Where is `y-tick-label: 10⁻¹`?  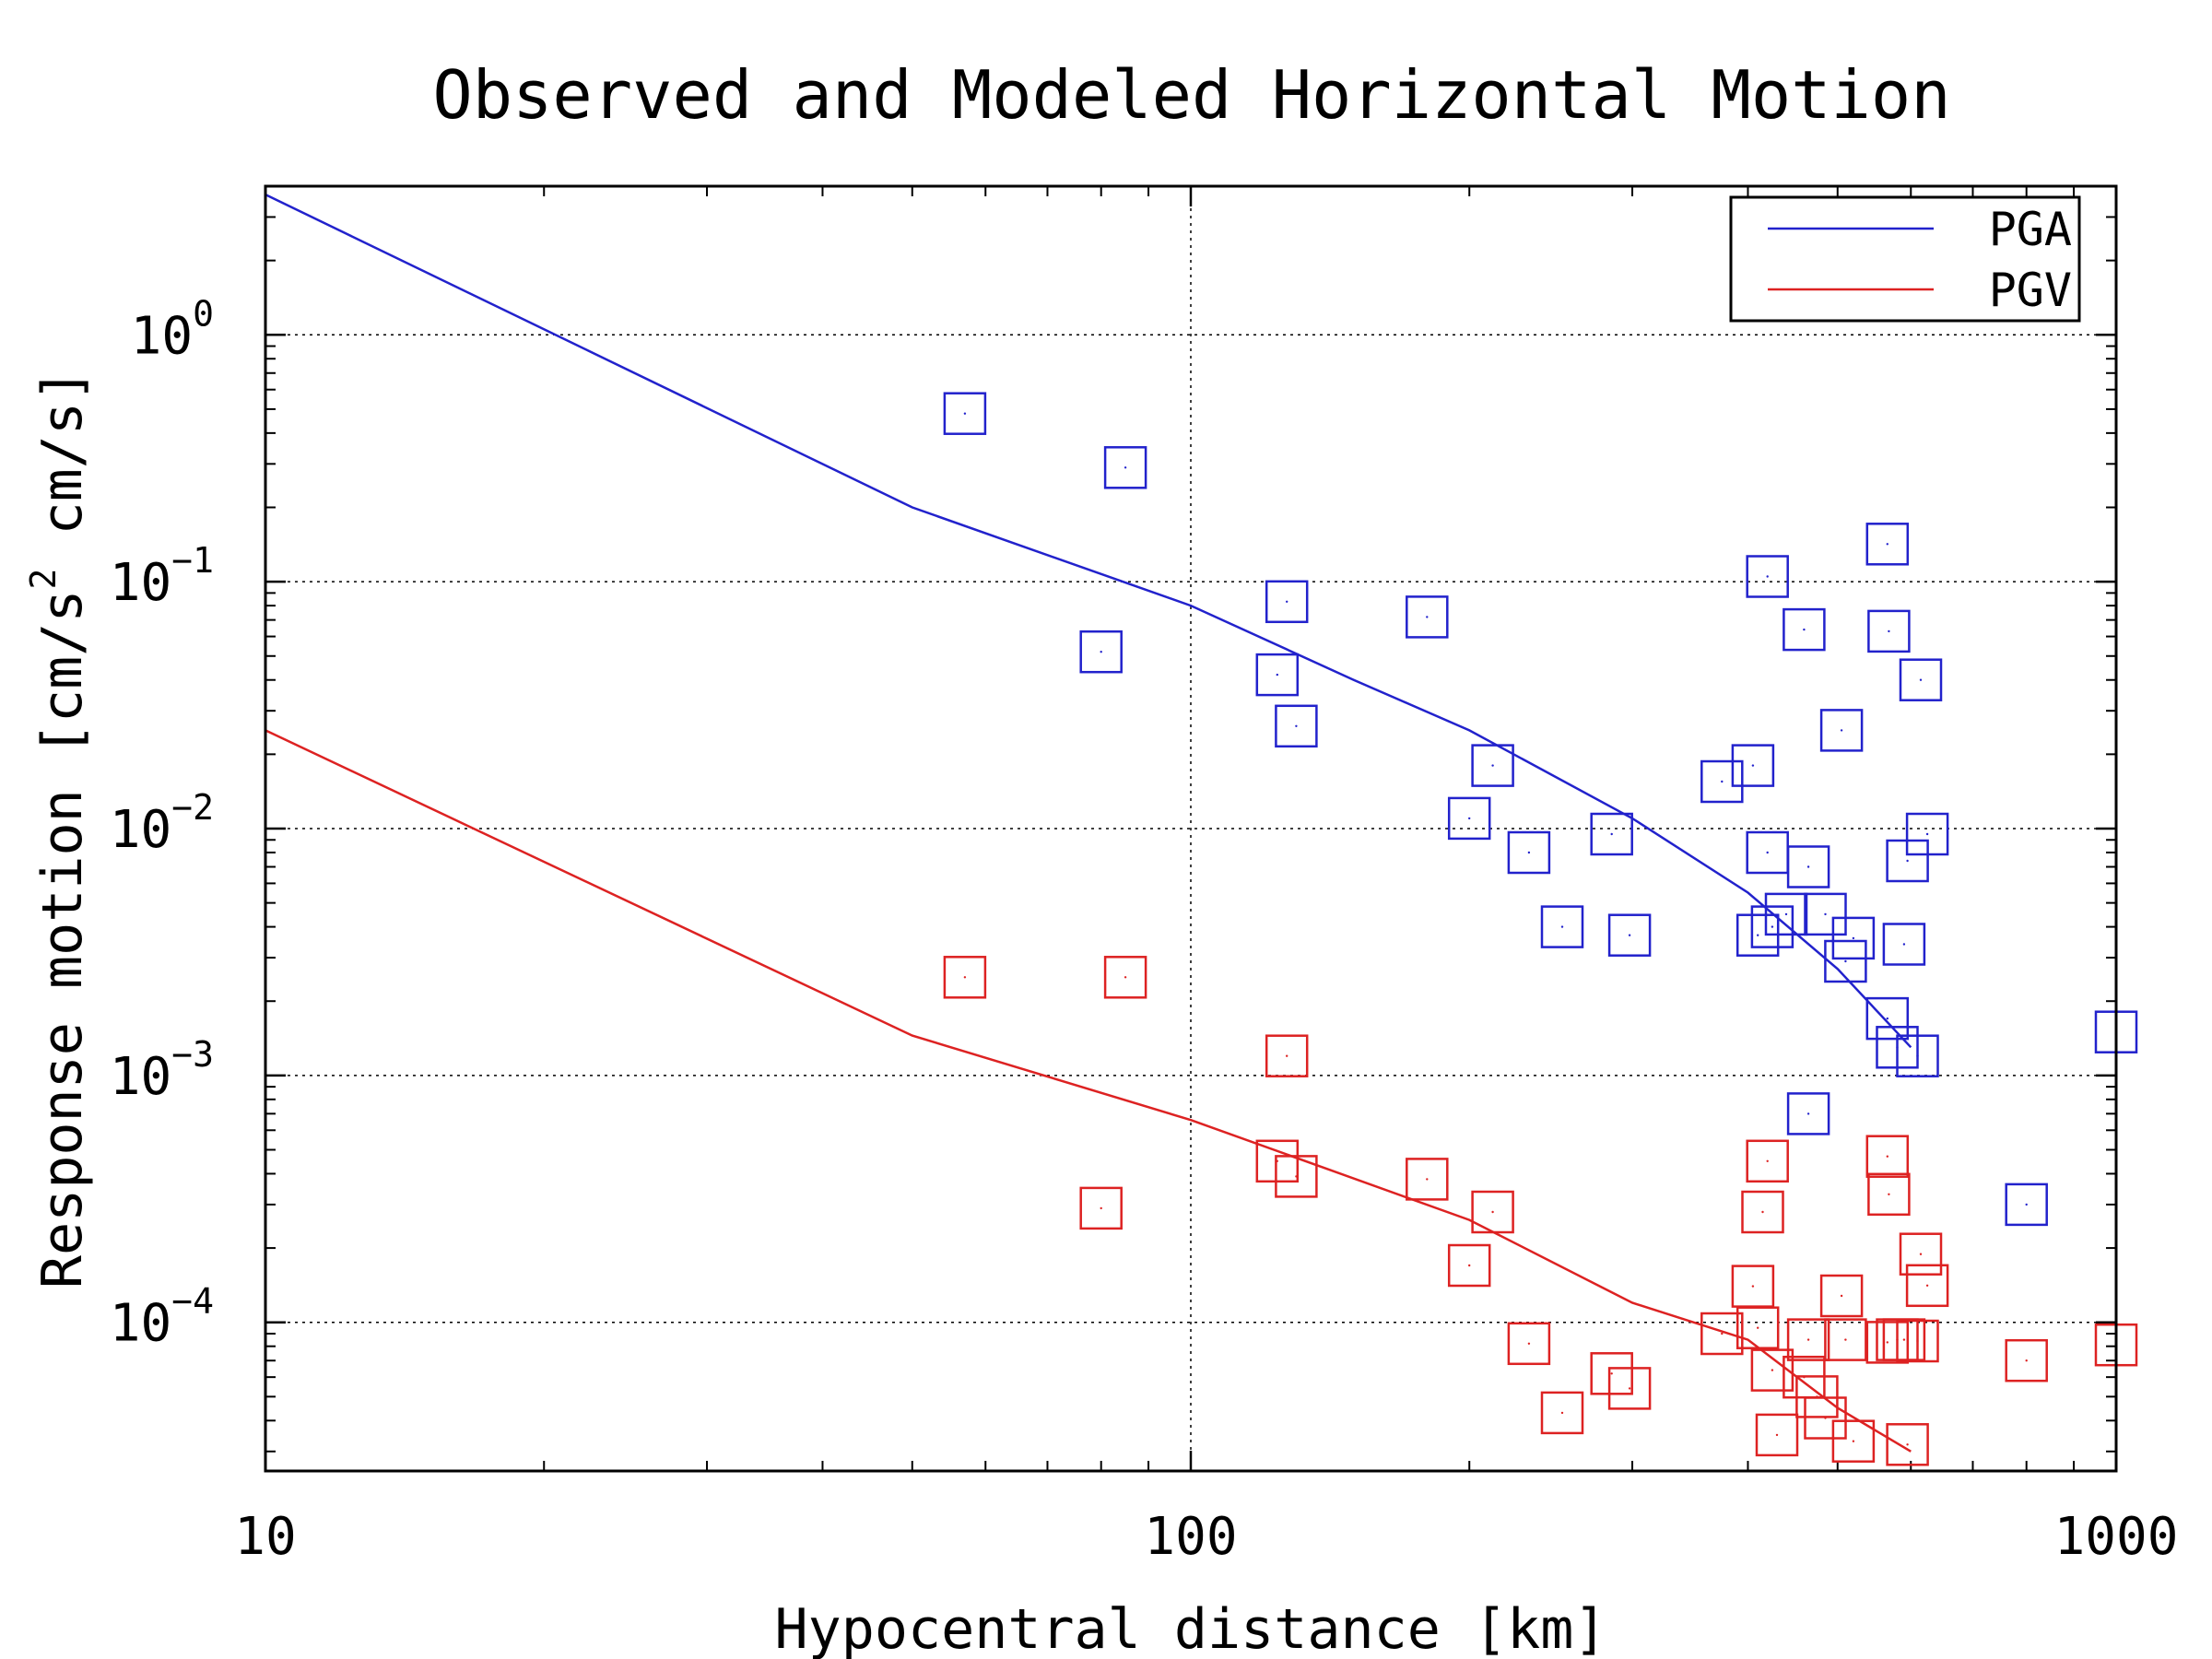
y-tick-label: 10⁻¹ is located at coordinates (162, 576).